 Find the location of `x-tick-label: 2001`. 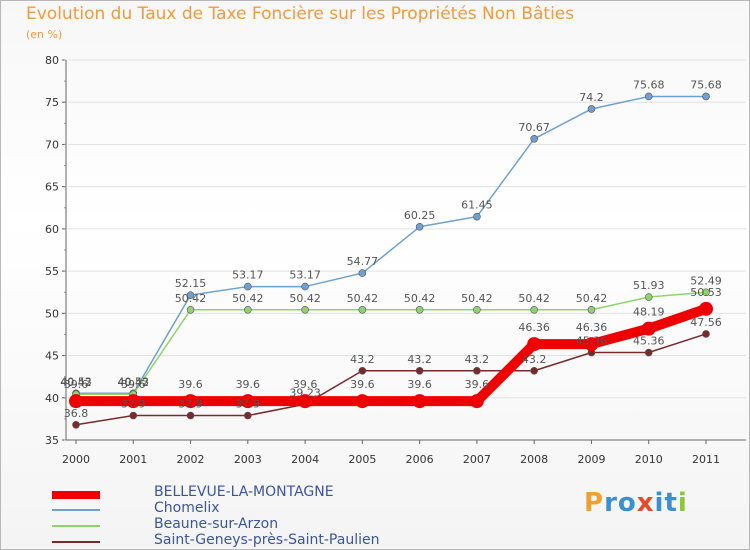

x-tick-label: 2001 is located at coordinates (133, 459).